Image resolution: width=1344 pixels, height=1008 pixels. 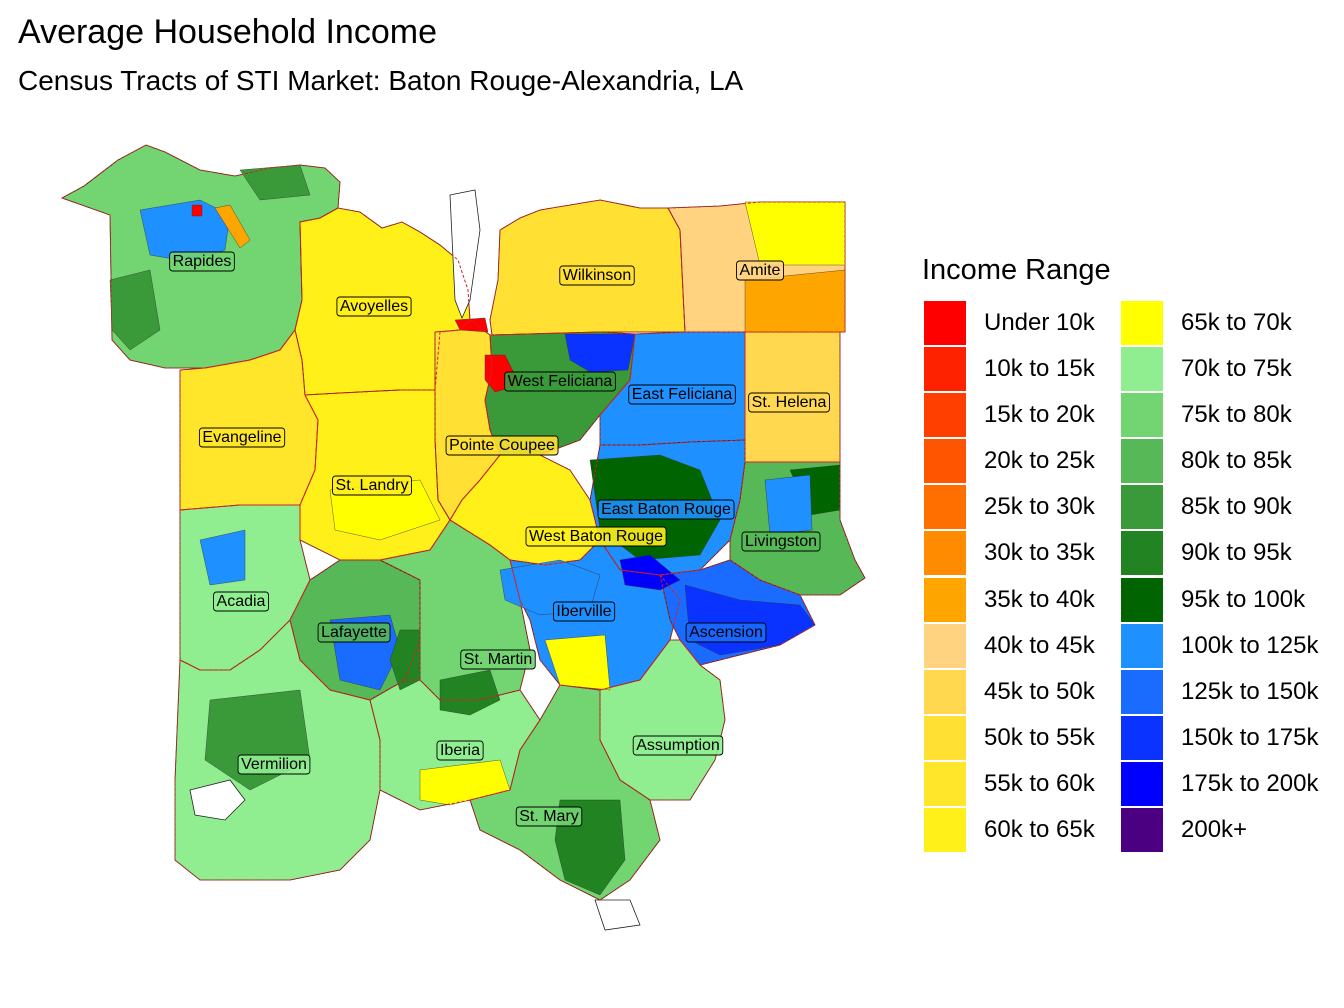 I want to click on legend-label: 70k to 75k, so click(x=1236, y=369).